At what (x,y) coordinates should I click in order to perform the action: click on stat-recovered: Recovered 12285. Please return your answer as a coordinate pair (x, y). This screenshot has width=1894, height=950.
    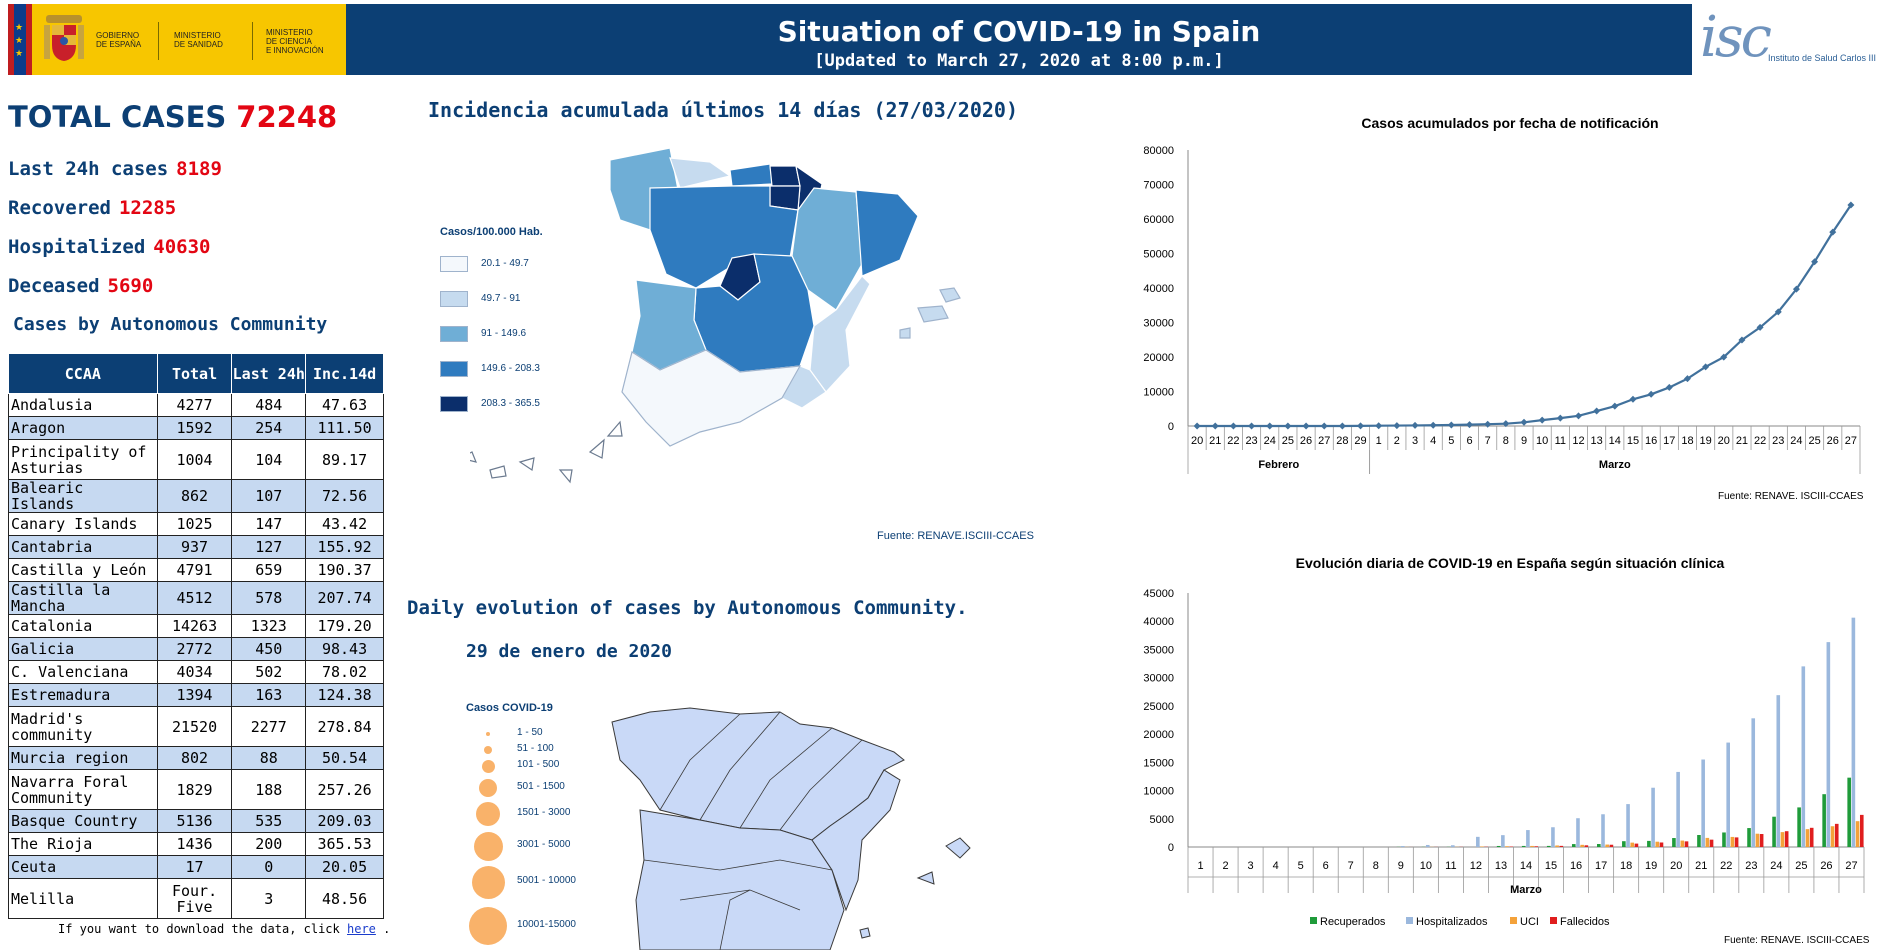
    Looking at the image, I should click on (92, 208).